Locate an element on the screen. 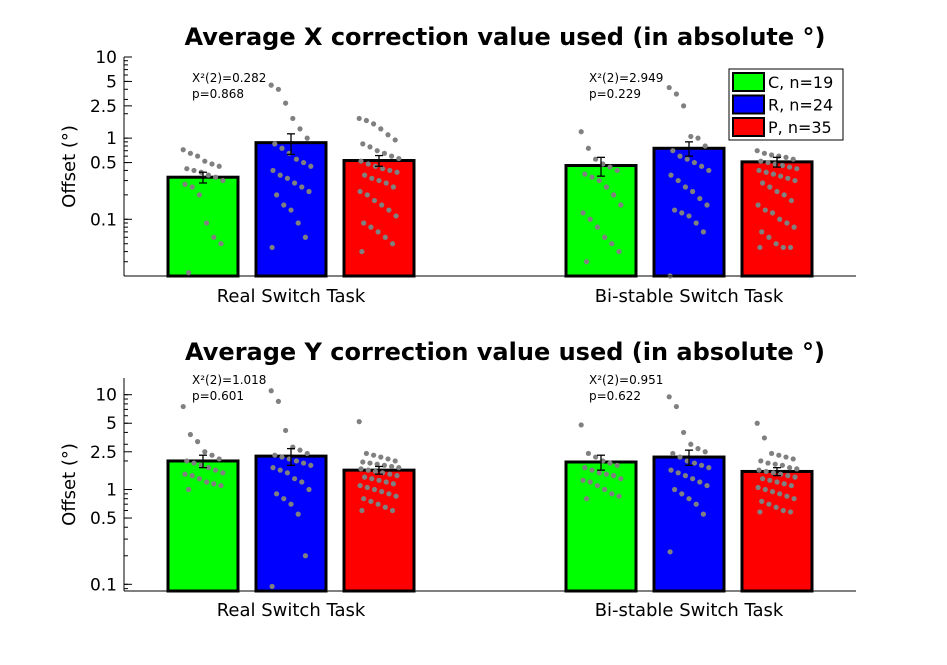 This screenshot has width=947, height=665. y-tick-label: 0.1 is located at coordinates (103, 220).